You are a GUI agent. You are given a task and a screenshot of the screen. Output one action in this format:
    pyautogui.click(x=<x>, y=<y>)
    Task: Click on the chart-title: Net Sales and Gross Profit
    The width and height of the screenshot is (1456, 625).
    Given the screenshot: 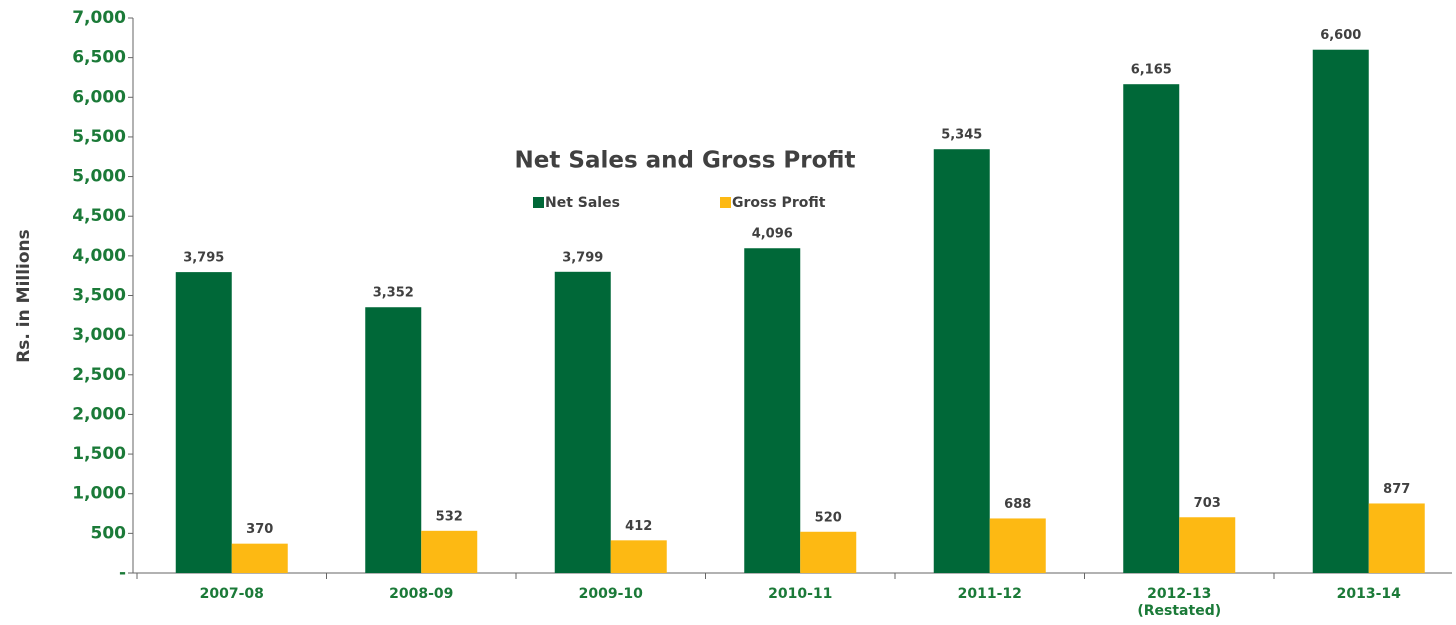 What is the action you would take?
    pyautogui.click(x=685, y=161)
    